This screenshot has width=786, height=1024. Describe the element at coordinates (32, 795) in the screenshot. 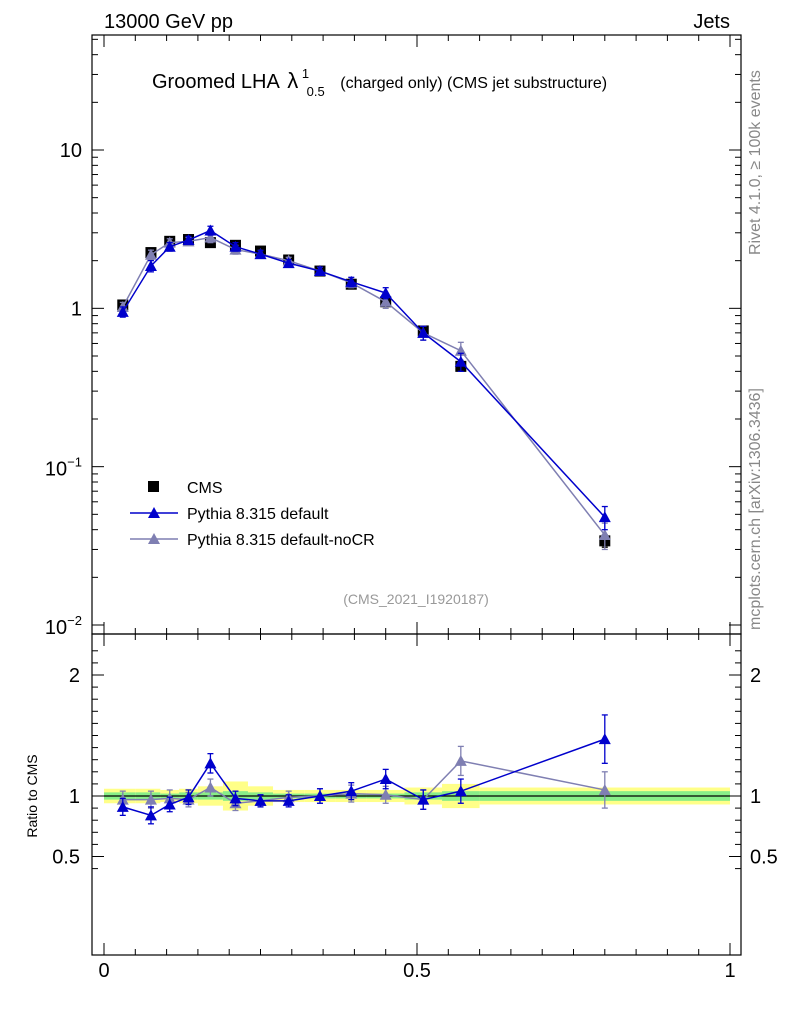

I see `ratio-ylabel: Ratio to CMS` at that location.